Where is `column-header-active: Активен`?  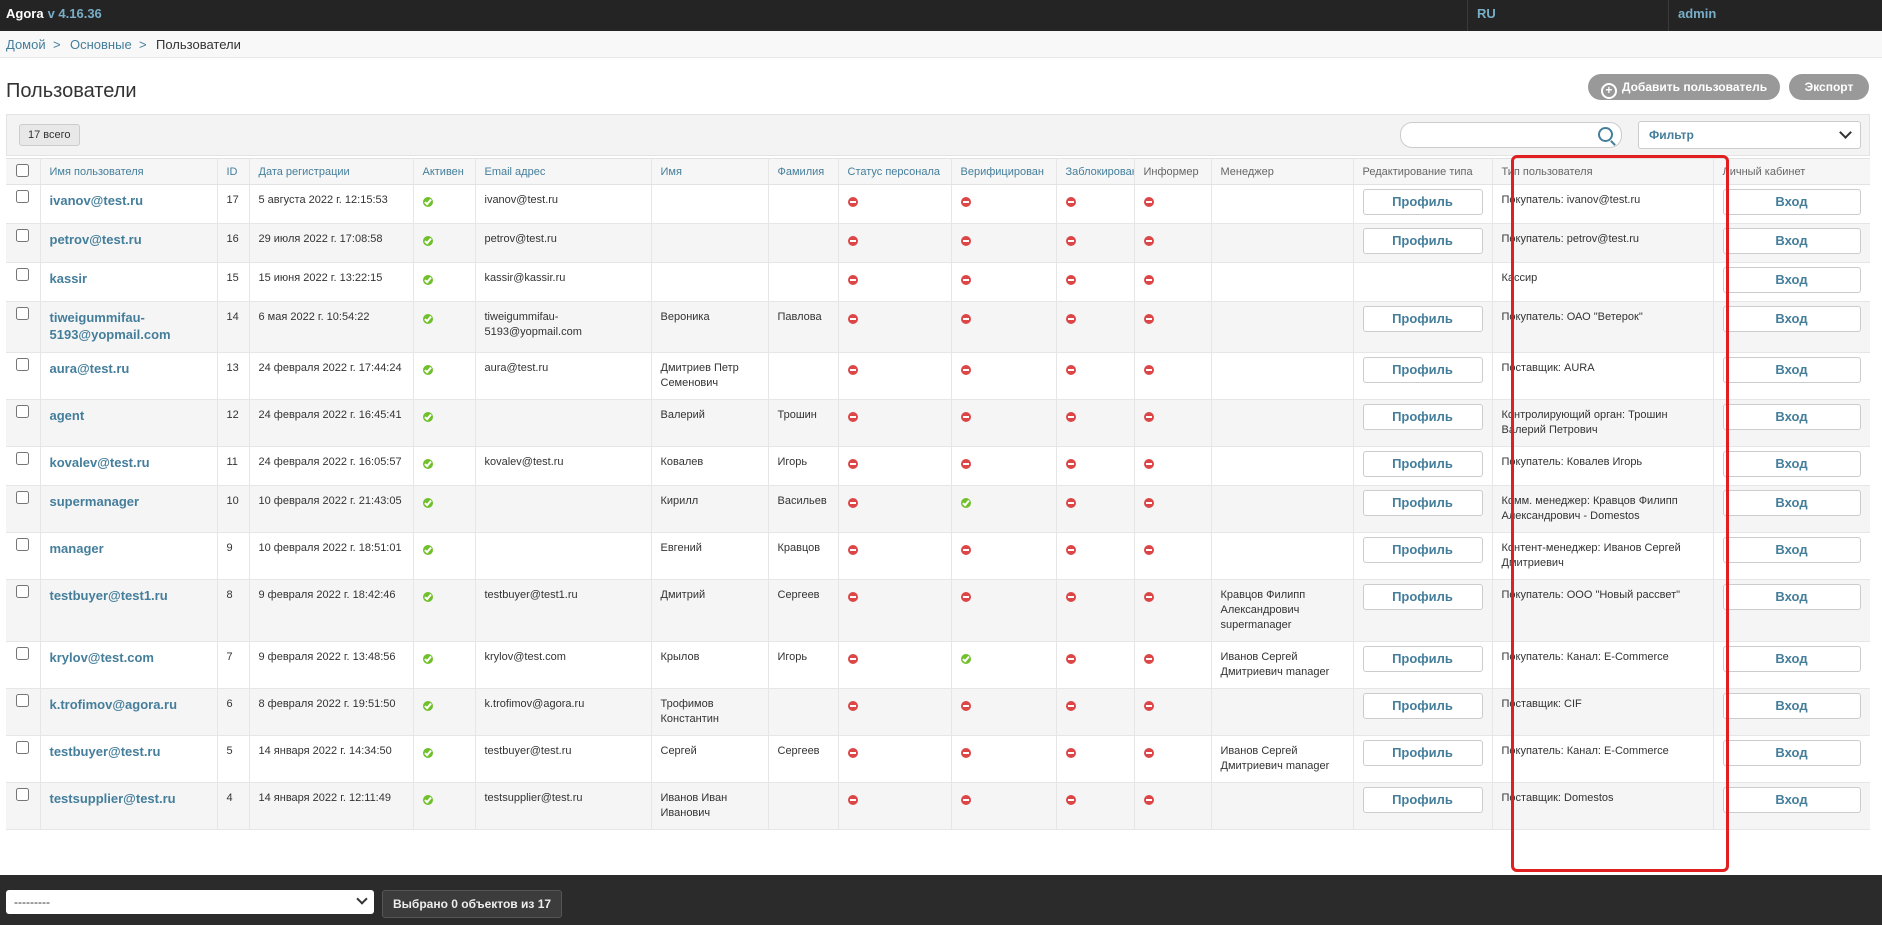
column-header-active: Активен is located at coordinates (444, 171).